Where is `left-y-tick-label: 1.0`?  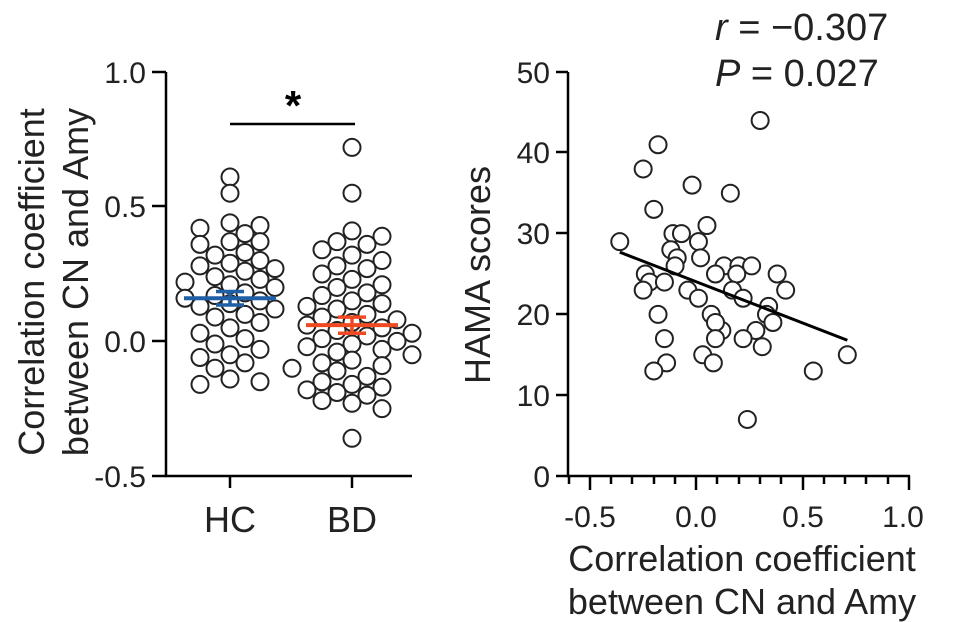 left-y-tick-label: 1.0 is located at coordinates (125, 73).